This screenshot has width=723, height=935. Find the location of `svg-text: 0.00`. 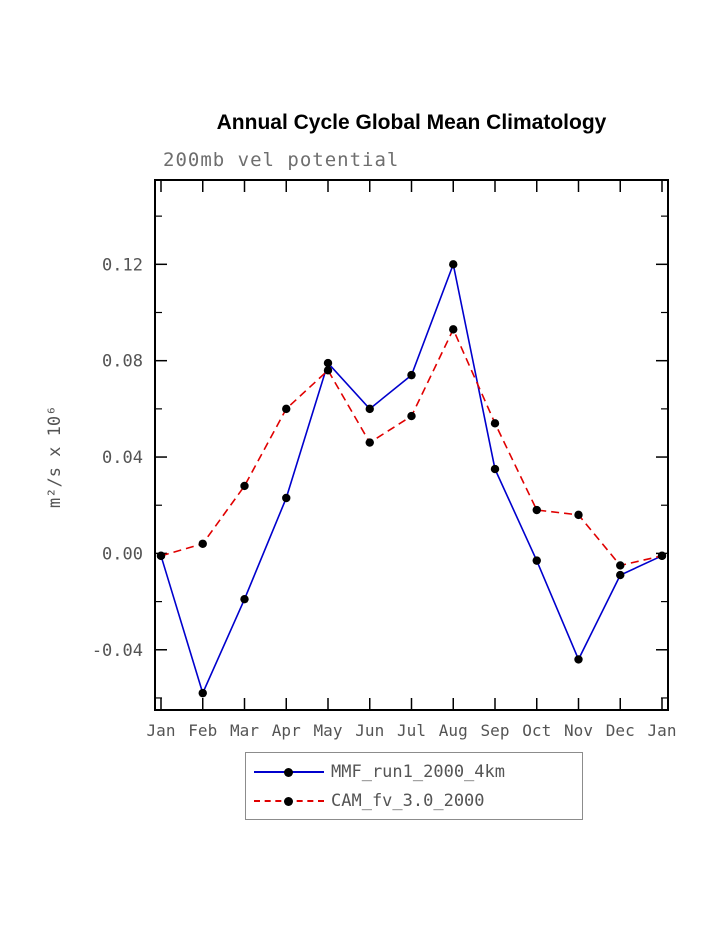

svg-text: 0.00 is located at coordinates (122, 554).